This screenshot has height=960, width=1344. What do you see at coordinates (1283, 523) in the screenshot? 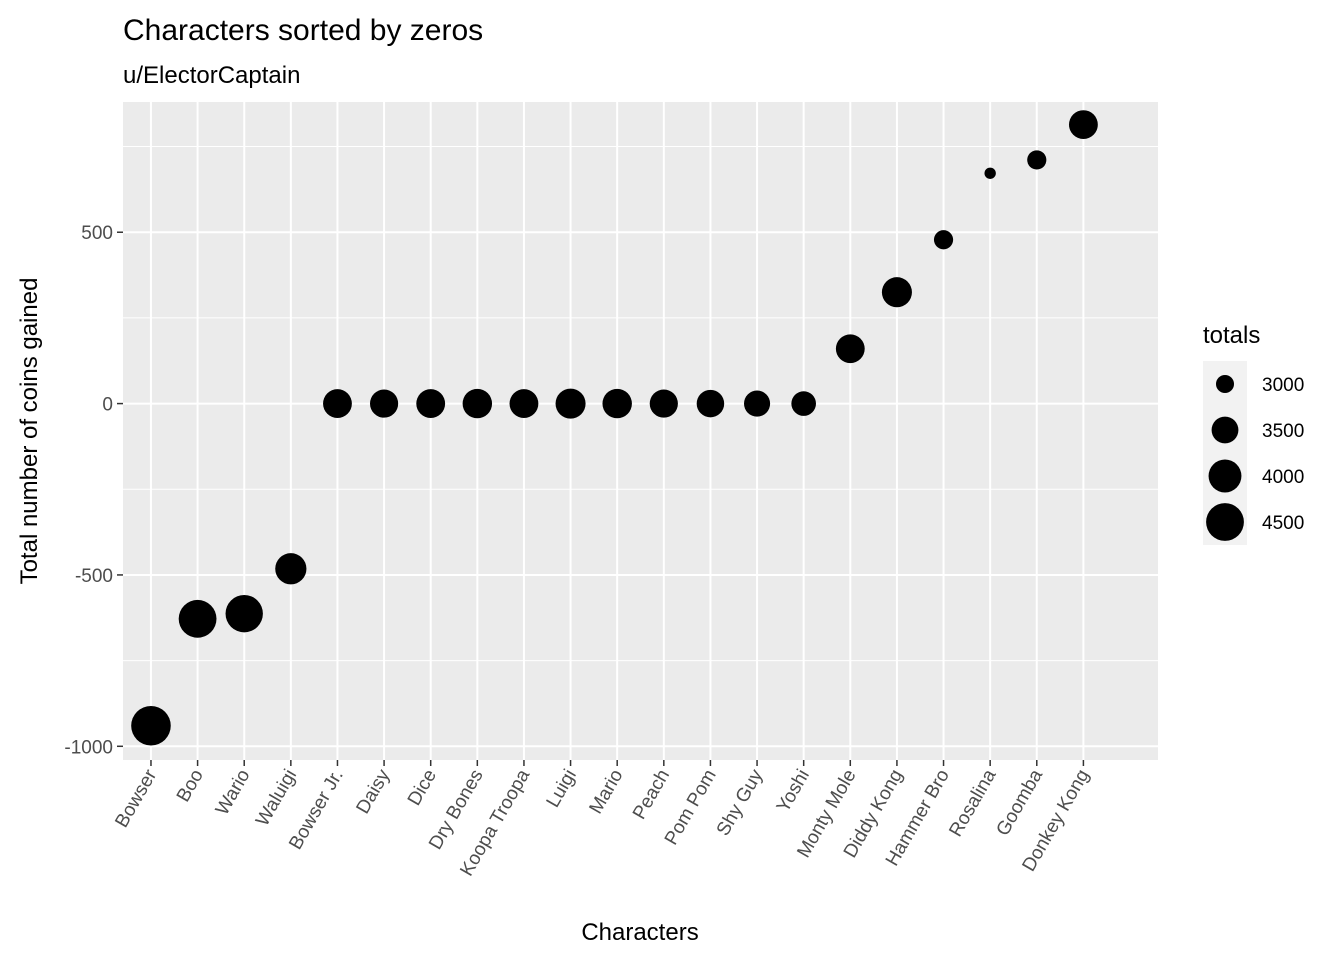
I see `legend-label: 4500` at bounding box center [1283, 523].